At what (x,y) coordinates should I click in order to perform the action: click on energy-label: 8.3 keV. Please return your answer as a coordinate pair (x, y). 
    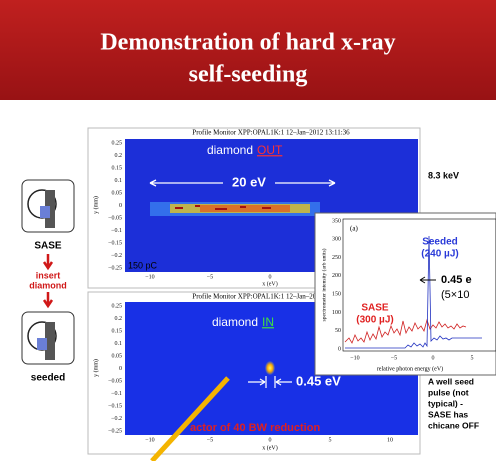
    Looking at the image, I should click on (443, 175).